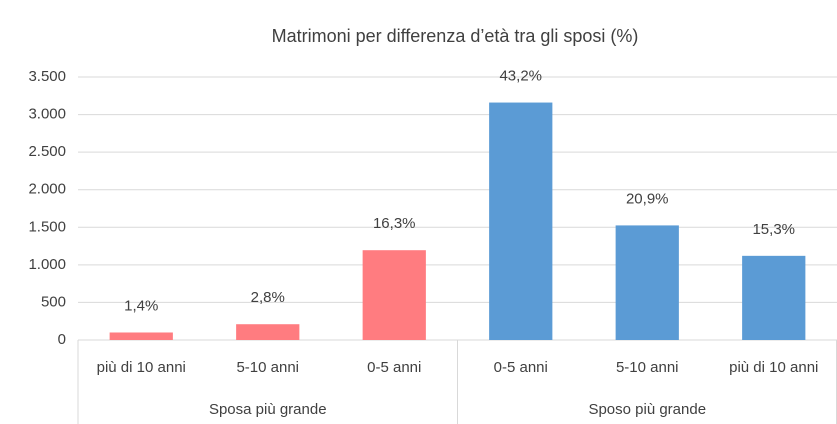 Image resolution: width=837 pixels, height=424 pixels. I want to click on y-tick-label: 500, so click(53, 301).